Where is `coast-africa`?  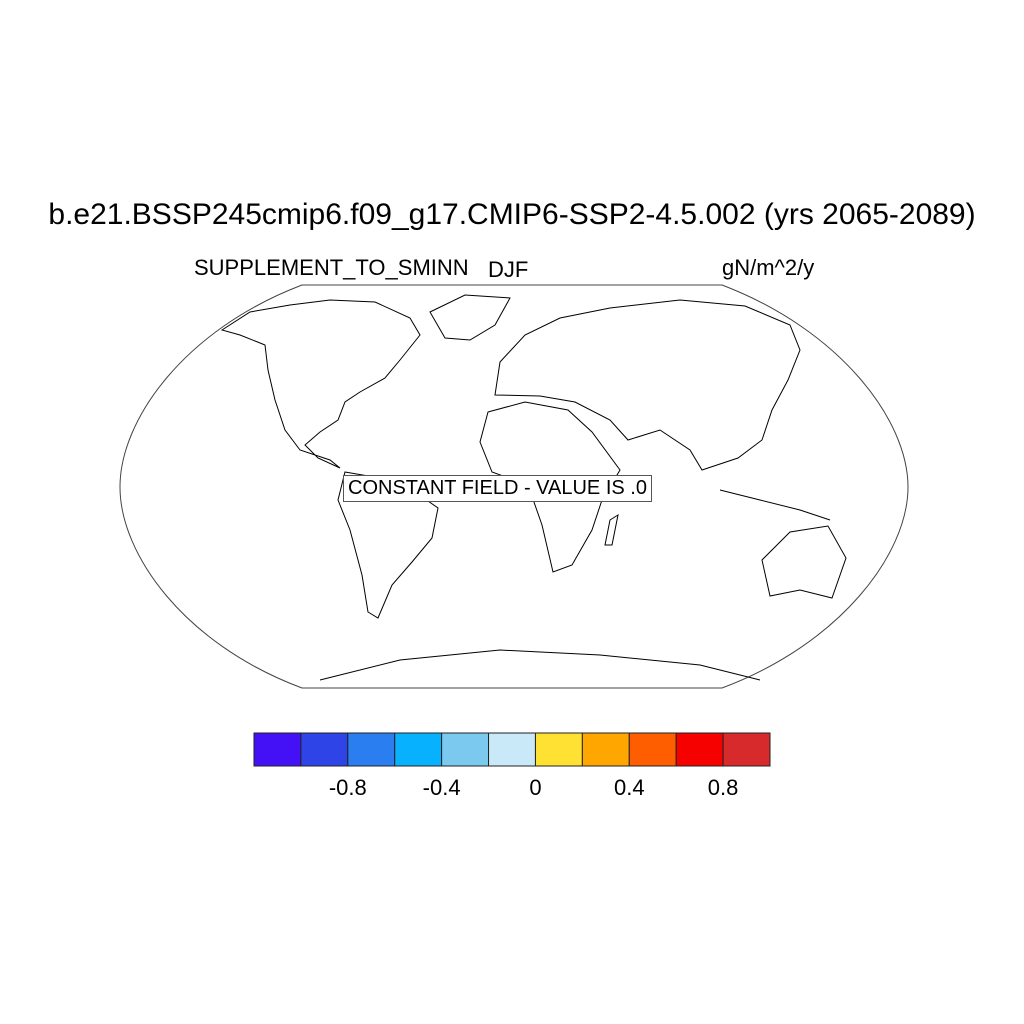 coast-africa is located at coordinates (550, 487).